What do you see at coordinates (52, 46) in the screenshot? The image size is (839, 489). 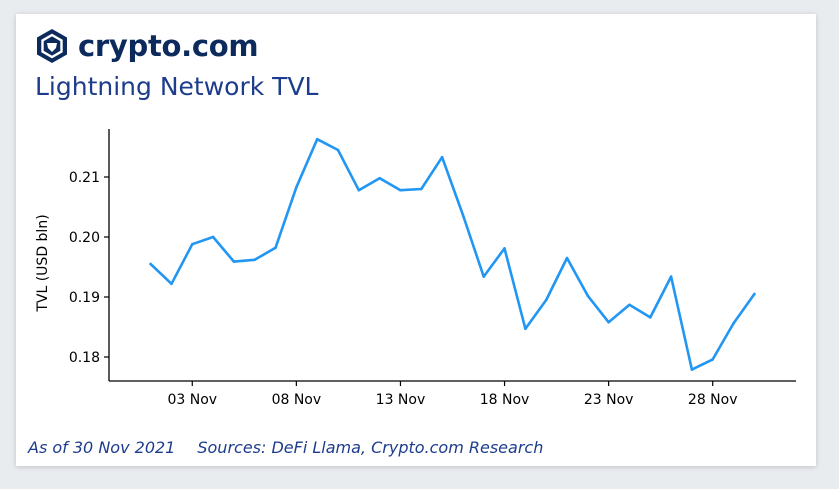 I see `crypto-com-logo-icon` at bounding box center [52, 46].